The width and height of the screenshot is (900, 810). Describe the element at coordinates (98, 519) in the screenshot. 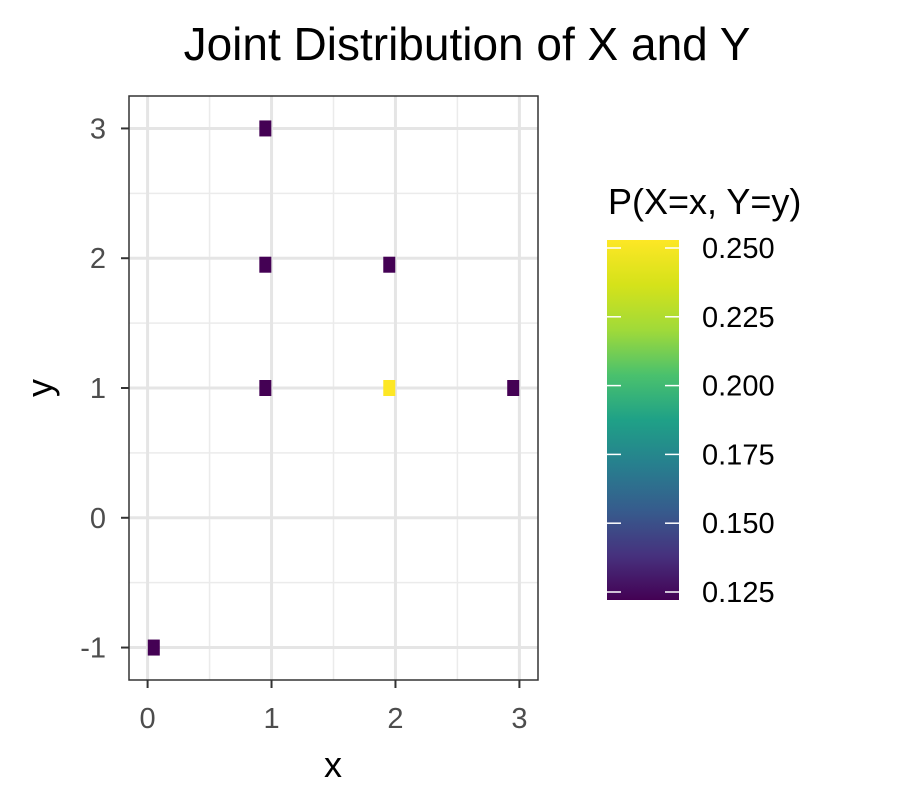

I see `y-tick-label-1: 0` at that location.